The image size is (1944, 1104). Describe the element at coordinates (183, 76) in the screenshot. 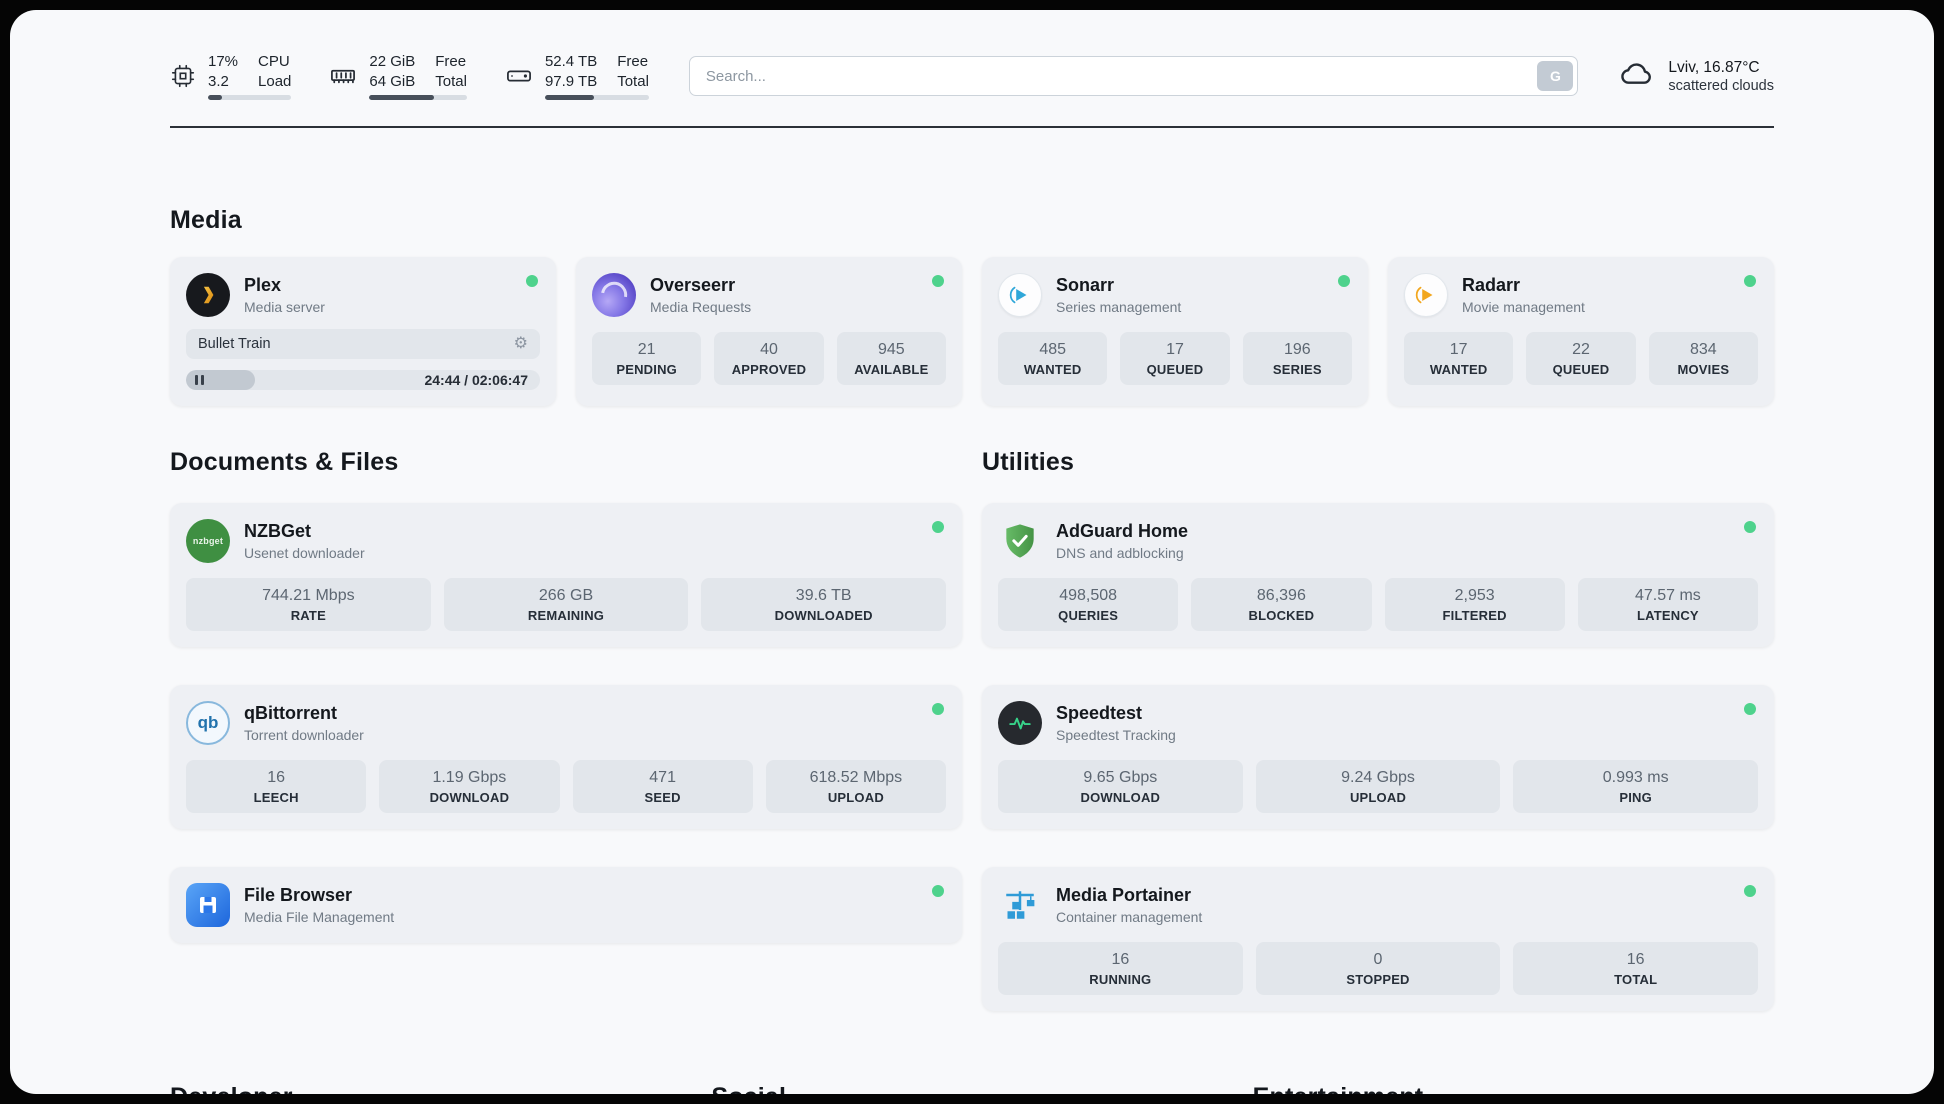

I see `cpu-icon` at that location.